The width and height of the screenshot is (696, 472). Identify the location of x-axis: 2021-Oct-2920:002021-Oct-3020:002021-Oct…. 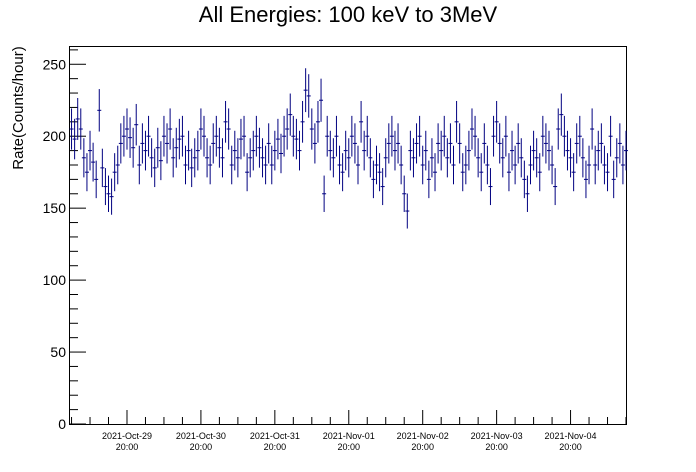
(349, 431).